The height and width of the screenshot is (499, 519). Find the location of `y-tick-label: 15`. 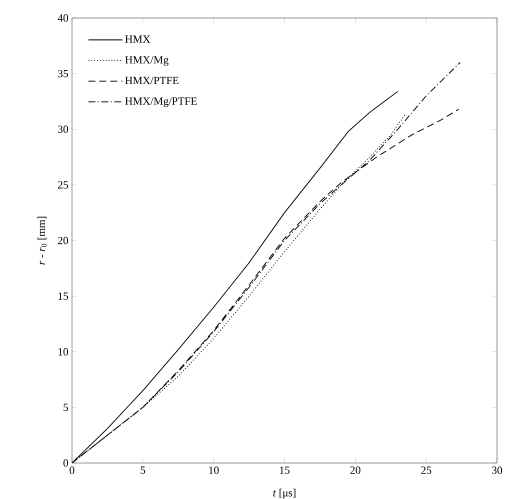

y-tick-label: 15 is located at coordinates (63, 296).